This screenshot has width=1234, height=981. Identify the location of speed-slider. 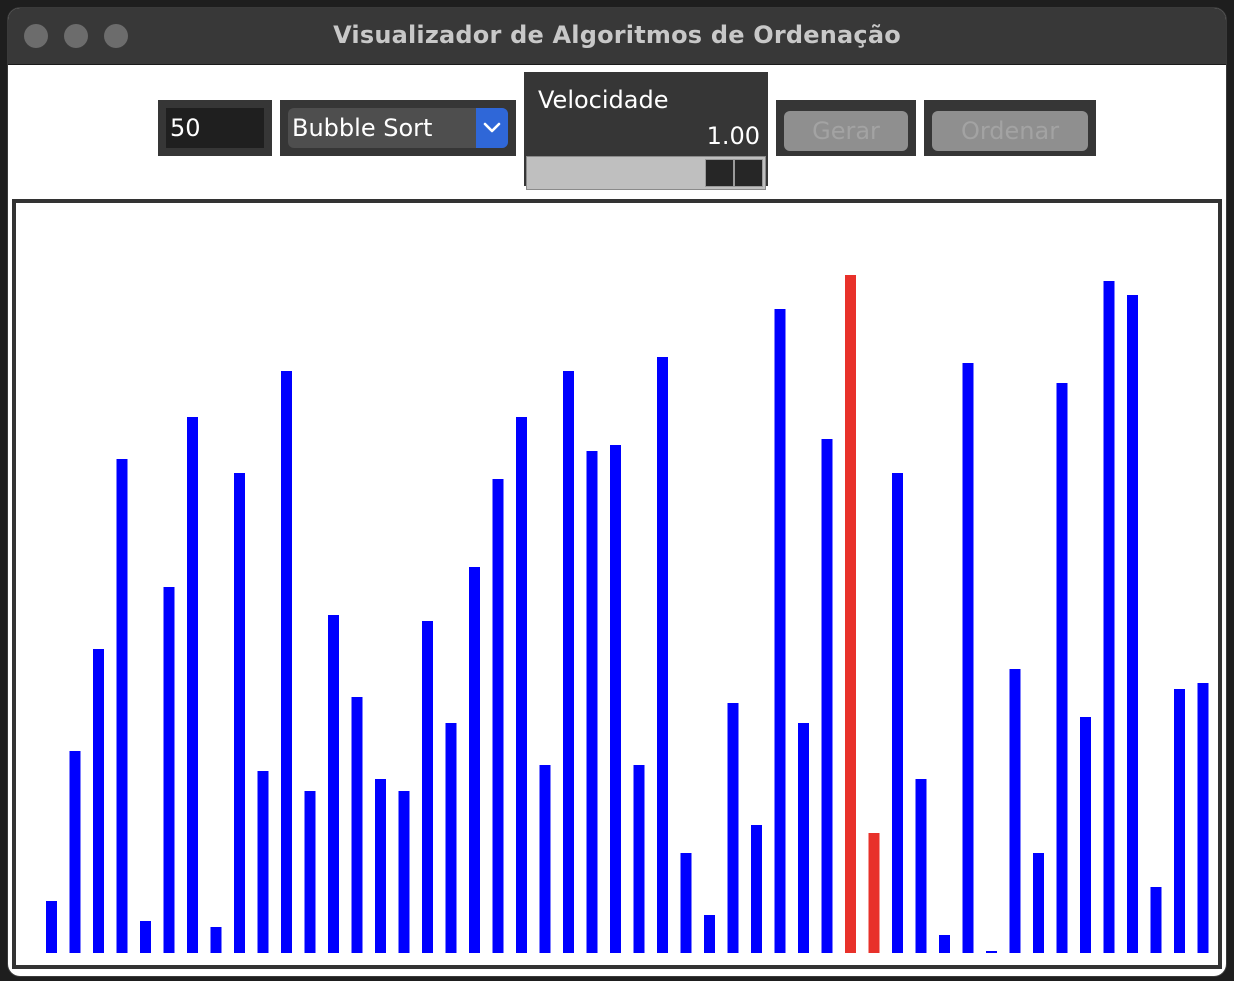
(646, 173).